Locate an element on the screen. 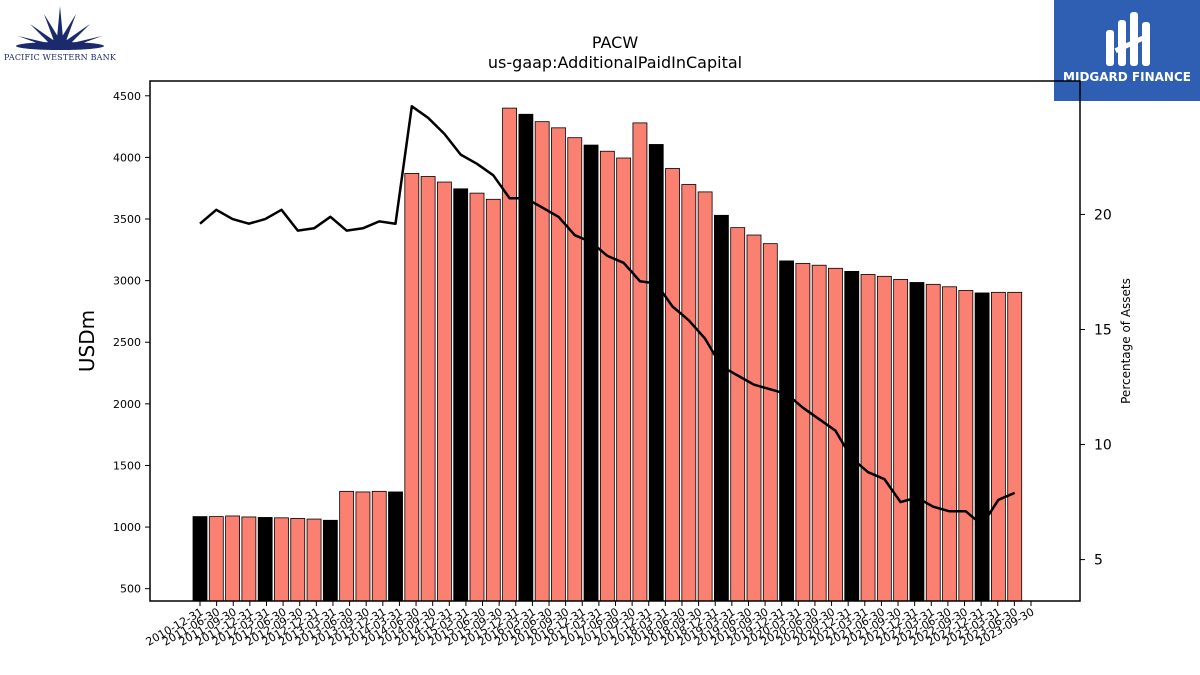 Image resolution: width=1200 pixels, height=675 pixels. chart-subtitle: us-gaap:AdditionalPaidInCapital is located at coordinates (615, 62).